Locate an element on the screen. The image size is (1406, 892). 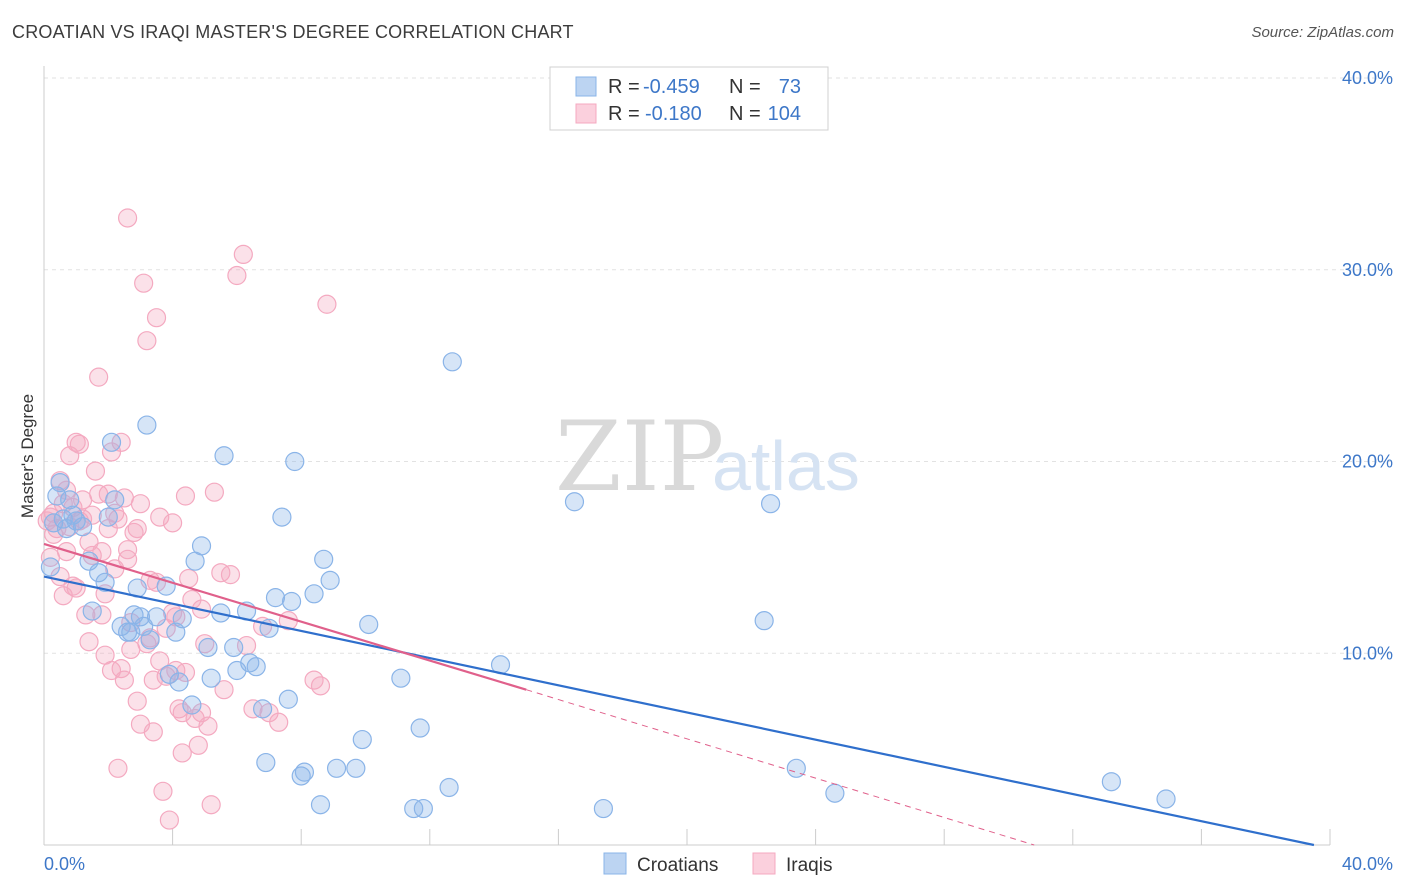
y-axis-label: Master's Degree is located at coordinates (27, 456).